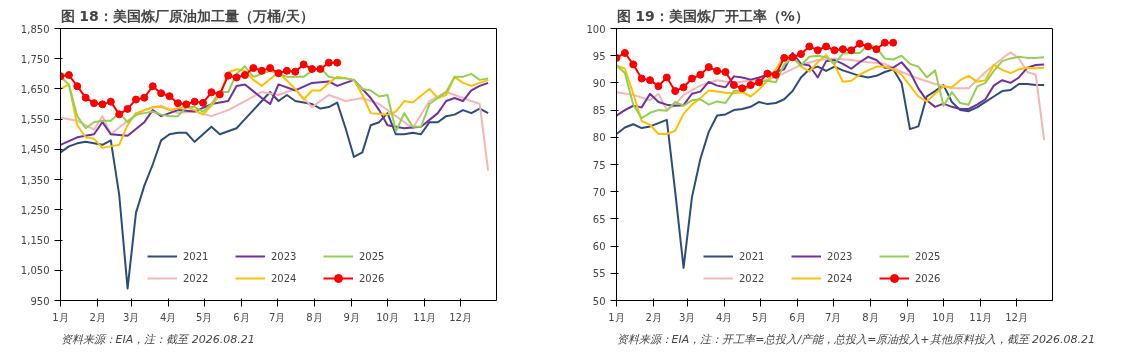 The width and height of the screenshot is (1122, 356). What do you see at coordinates (616, 317) in the screenshot?
I see `x-tick-label: 1月` at bounding box center [616, 317].